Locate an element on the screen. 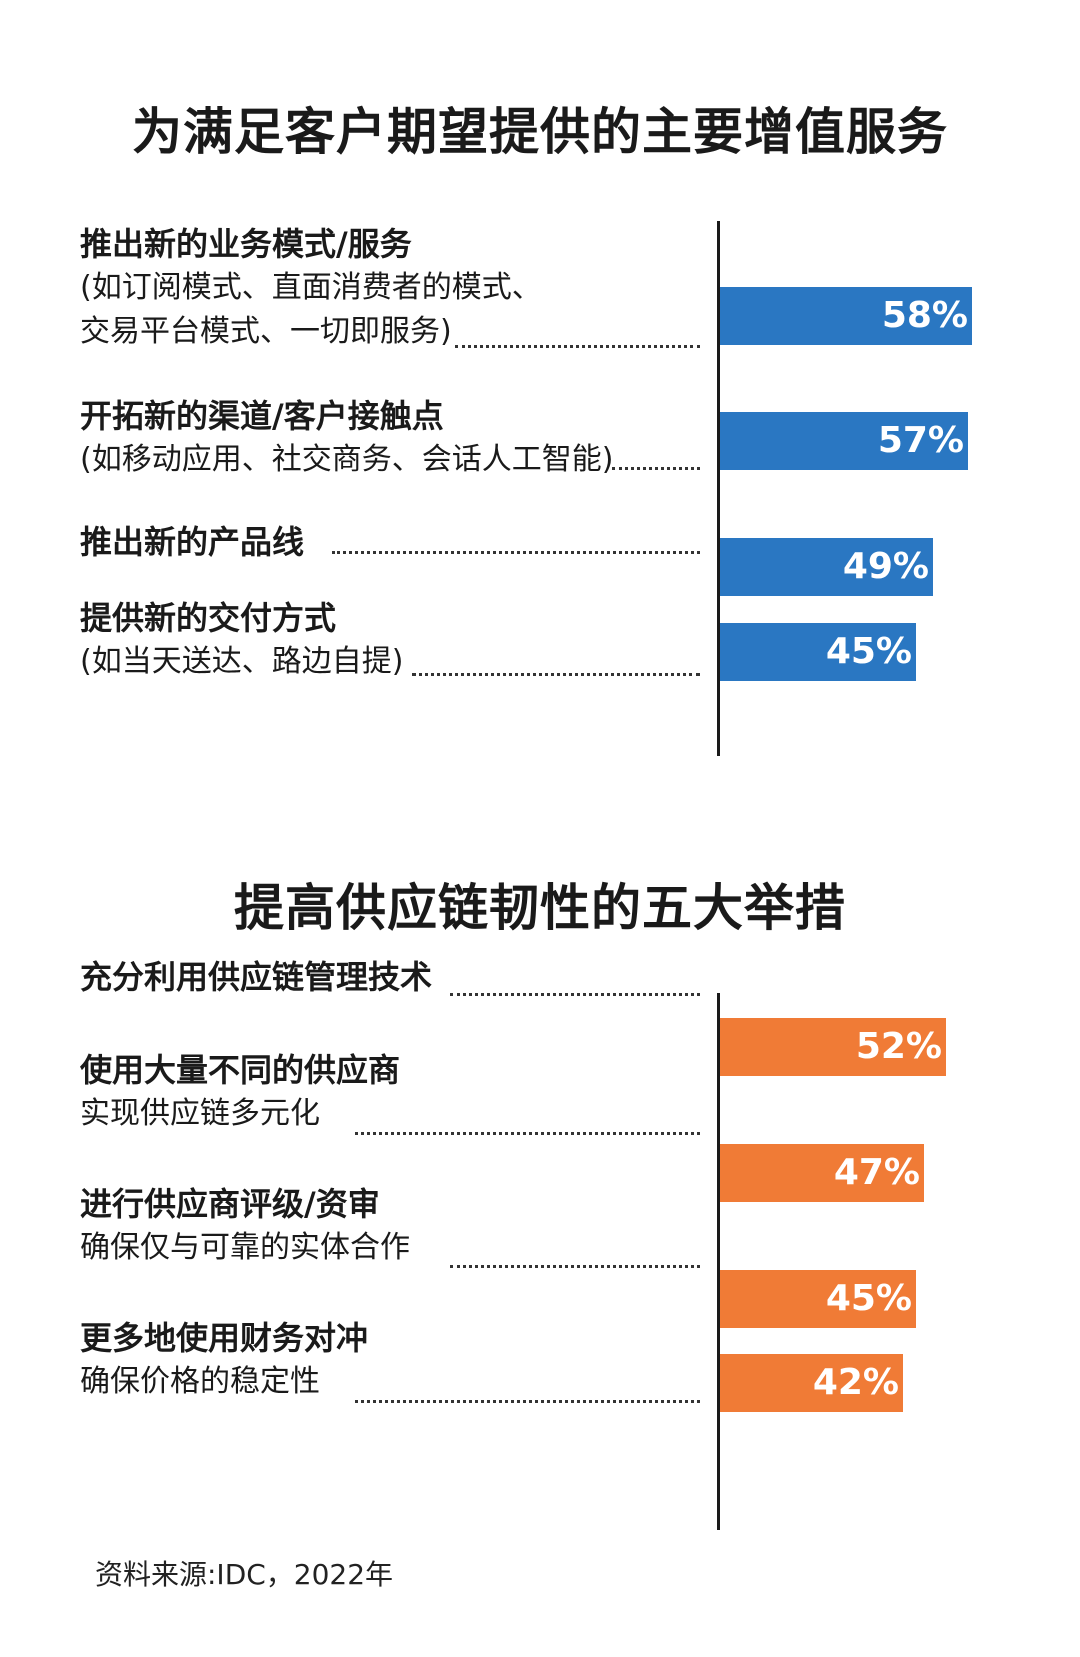 The image size is (1080, 1657). bar: 57% is located at coordinates (844, 441).